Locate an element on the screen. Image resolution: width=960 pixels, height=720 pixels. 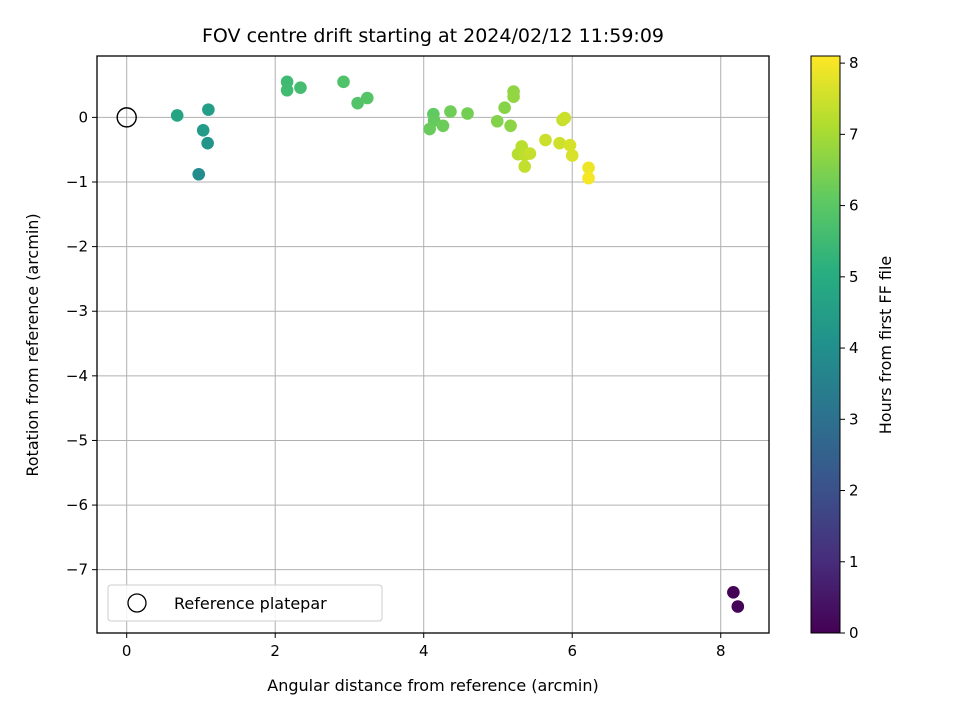
colorbar-tick-label: 4 is located at coordinates (854, 348).